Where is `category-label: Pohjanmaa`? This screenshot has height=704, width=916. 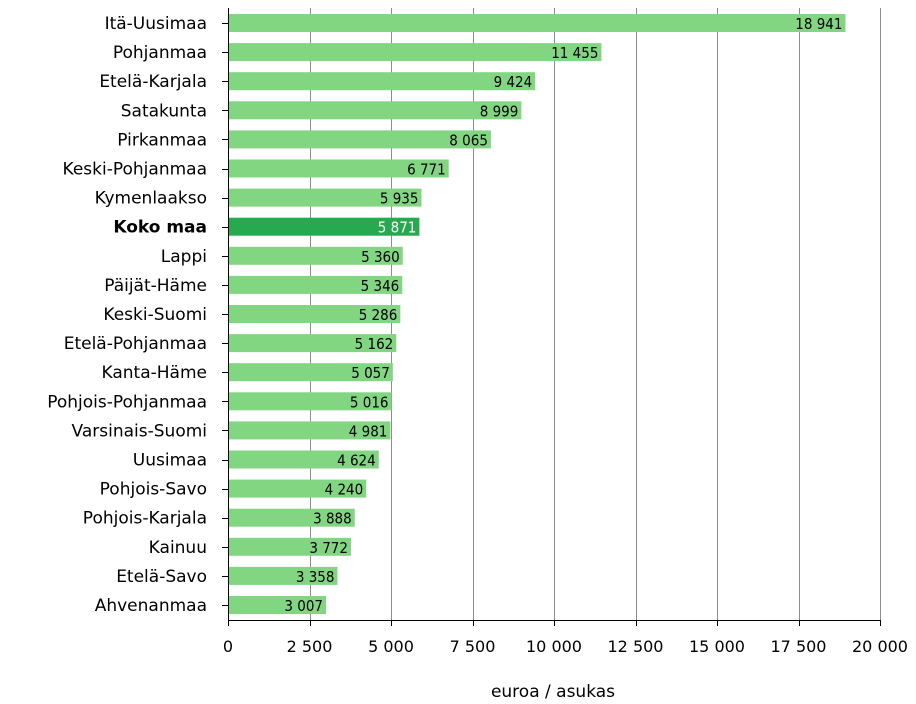 category-label: Pohjanmaa is located at coordinates (160, 53).